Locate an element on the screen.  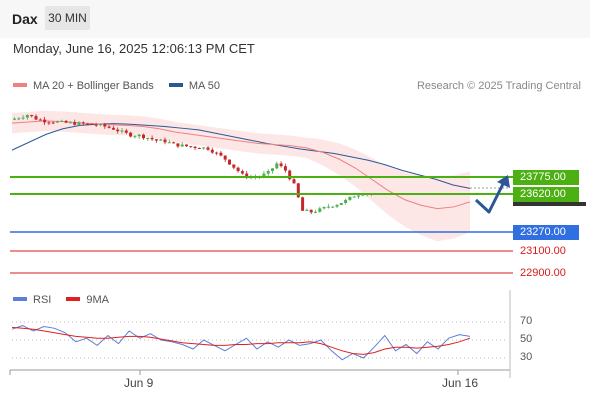
x-label-jun9: Jun 9 is located at coordinates (139, 383).